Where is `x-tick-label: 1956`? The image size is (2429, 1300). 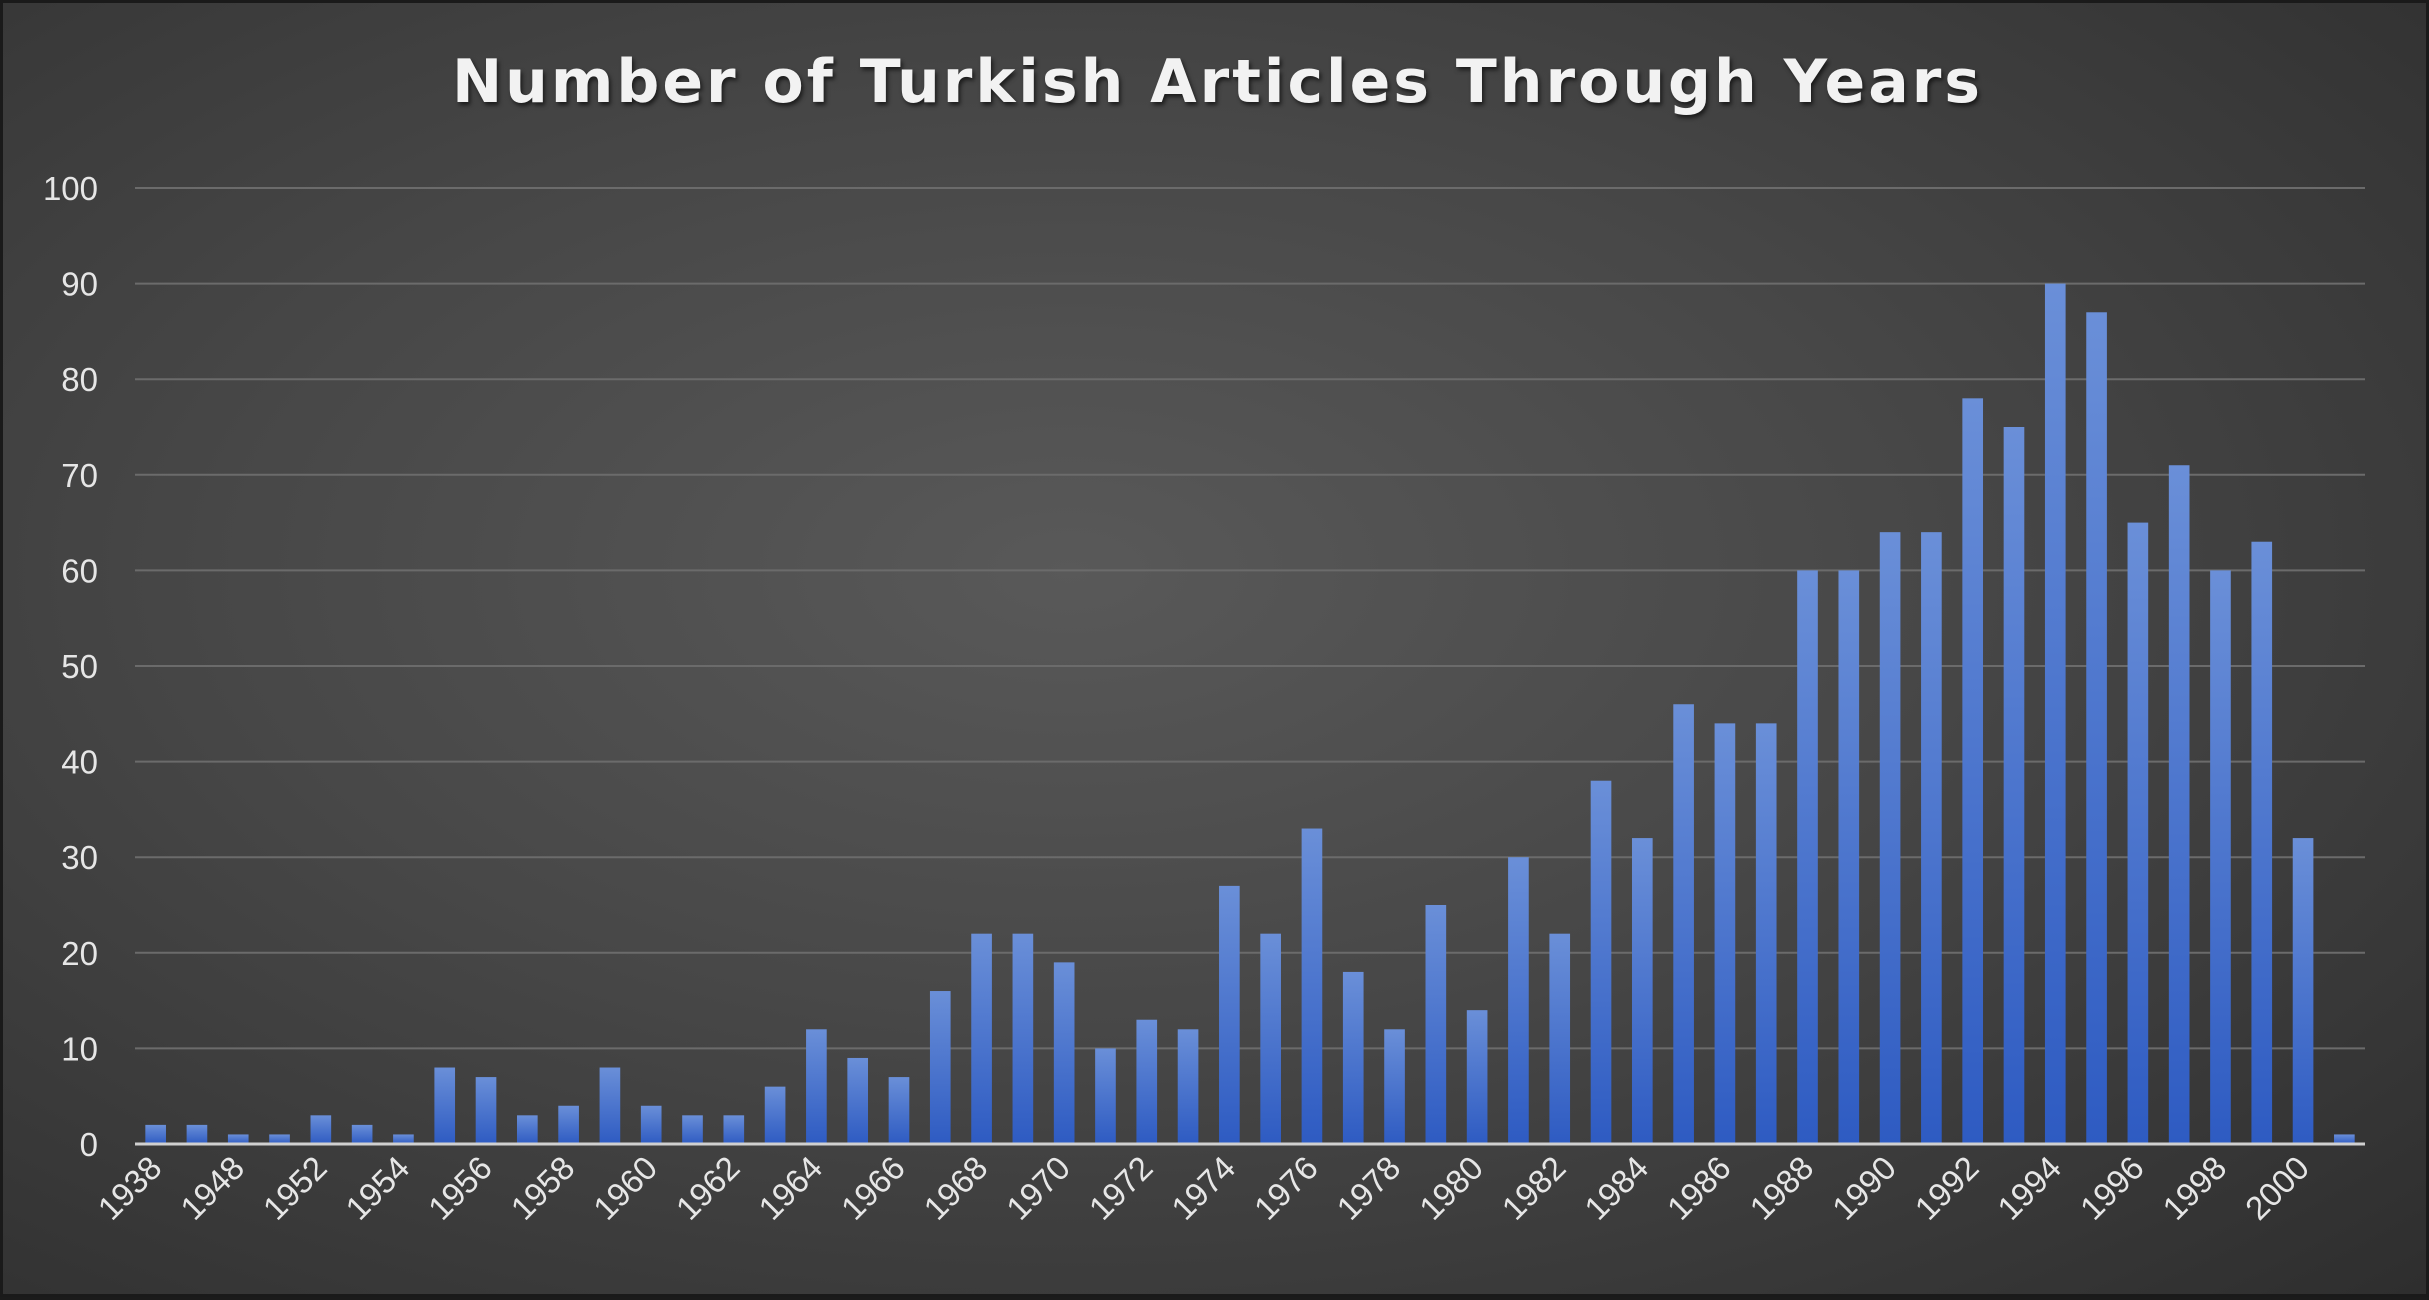
x-tick-label: 1956 is located at coordinates (460, 1188).